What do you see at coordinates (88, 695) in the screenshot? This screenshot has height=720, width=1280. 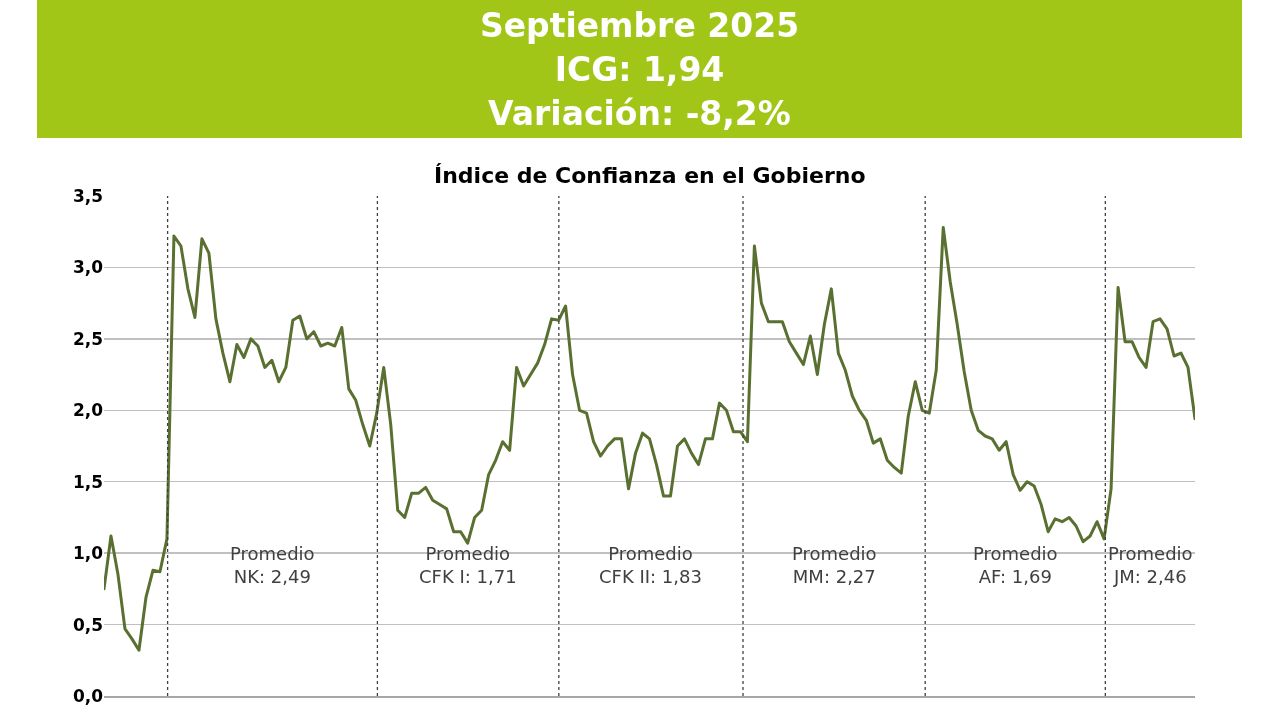 I see `y-tick-label: 0,0` at bounding box center [88, 695].